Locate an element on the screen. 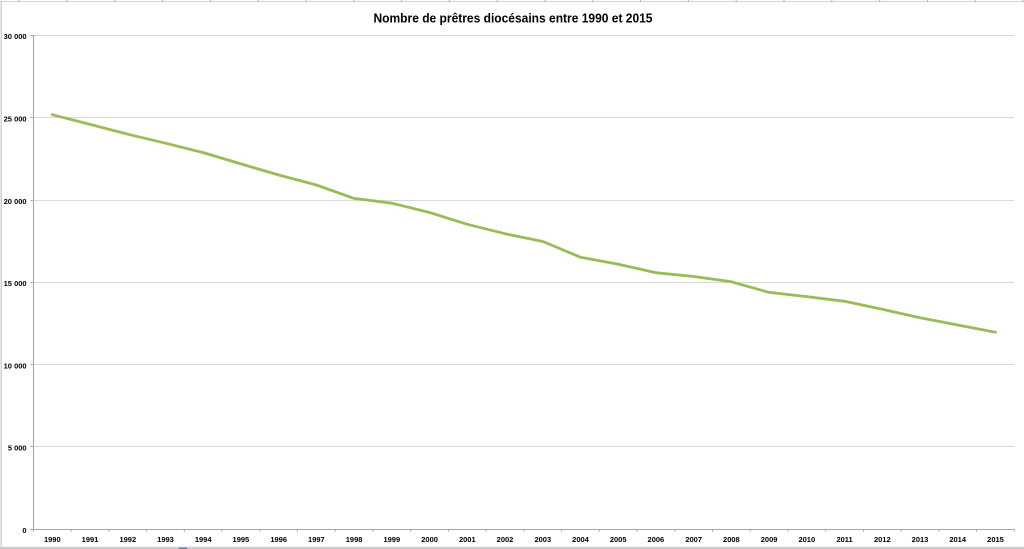 This screenshot has width=1024, height=549. svg-text: 2007 is located at coordinates (693, 539).